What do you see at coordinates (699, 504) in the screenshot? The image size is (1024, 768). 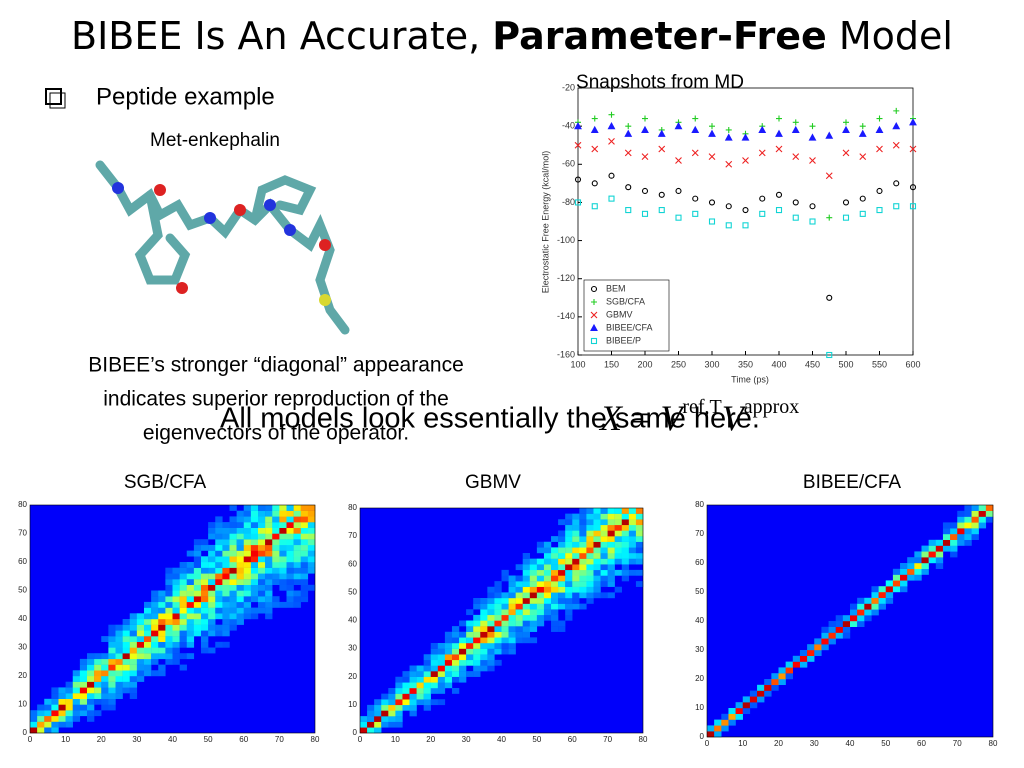 I see `heatmap-y-label: 80` at bounding box center [699, 504].